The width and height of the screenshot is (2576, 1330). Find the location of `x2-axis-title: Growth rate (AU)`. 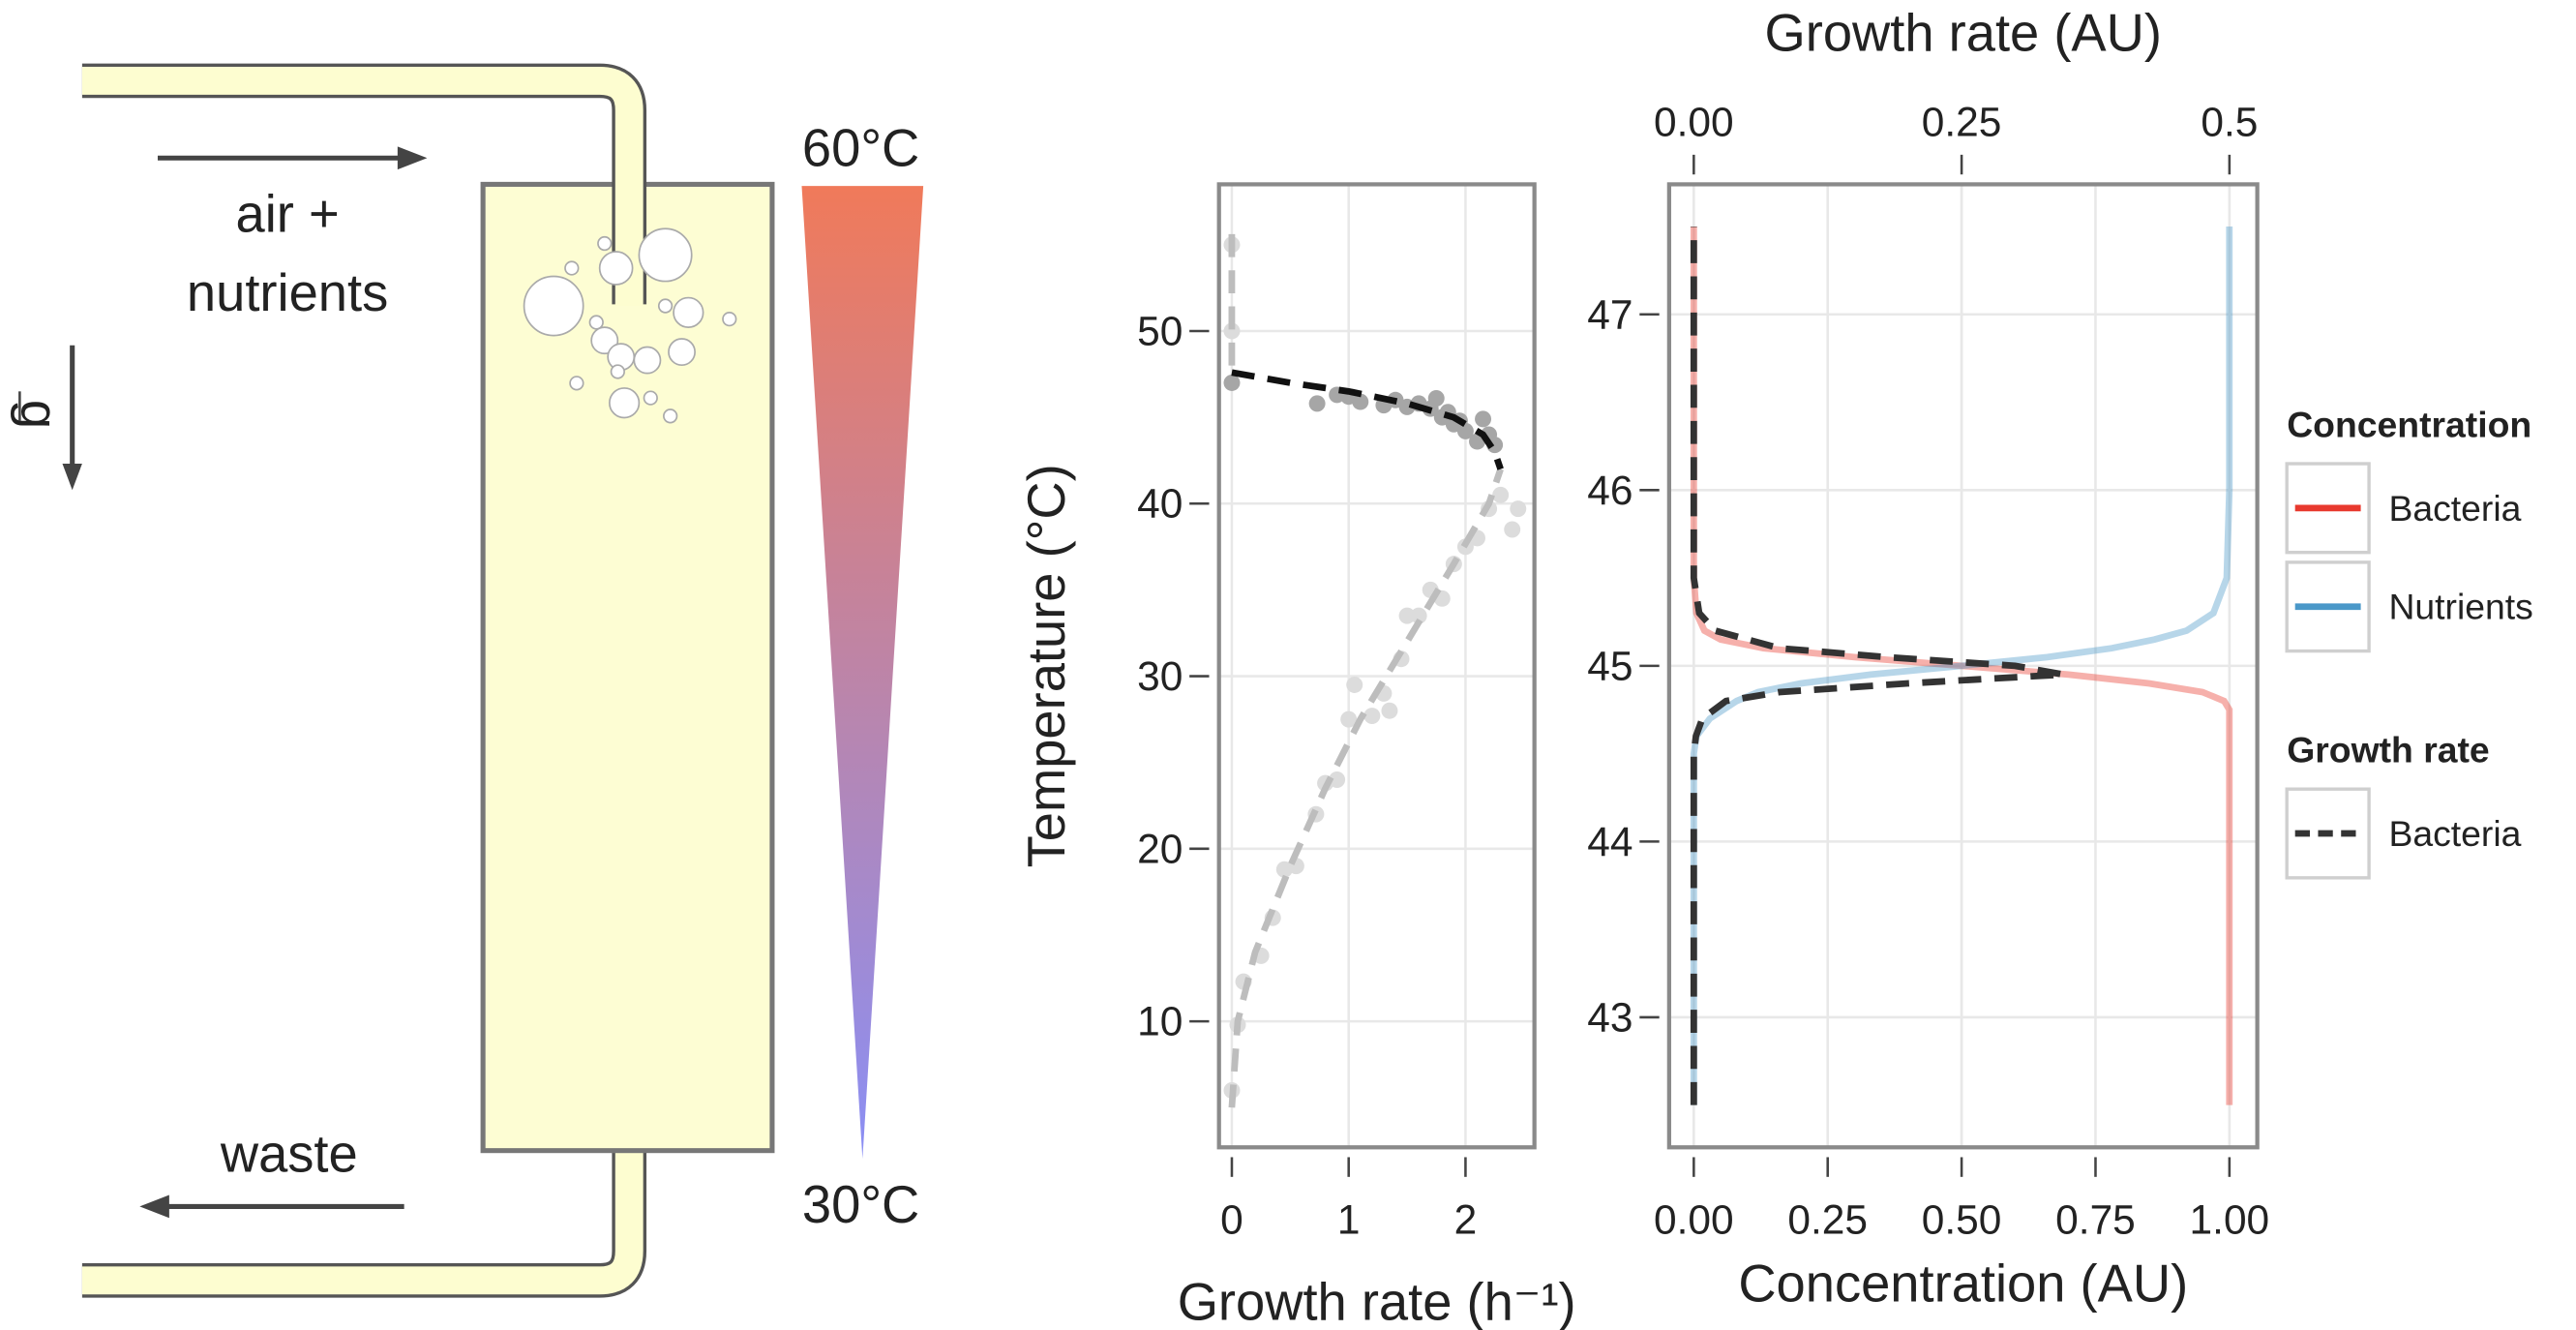

x2-axis-title: Growth rate (AU) is located at coordinates (1963, 33).